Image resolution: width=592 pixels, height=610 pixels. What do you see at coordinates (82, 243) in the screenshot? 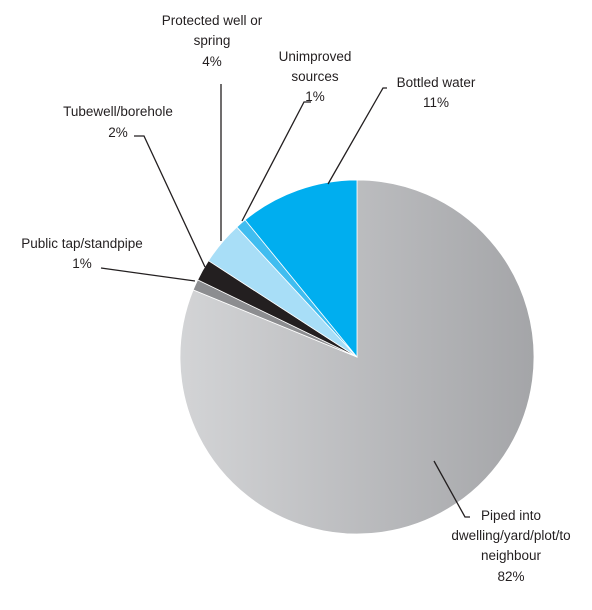
I see `label-public-tap-line1: Public tap/standpipe` at bounding box center [82, 243].